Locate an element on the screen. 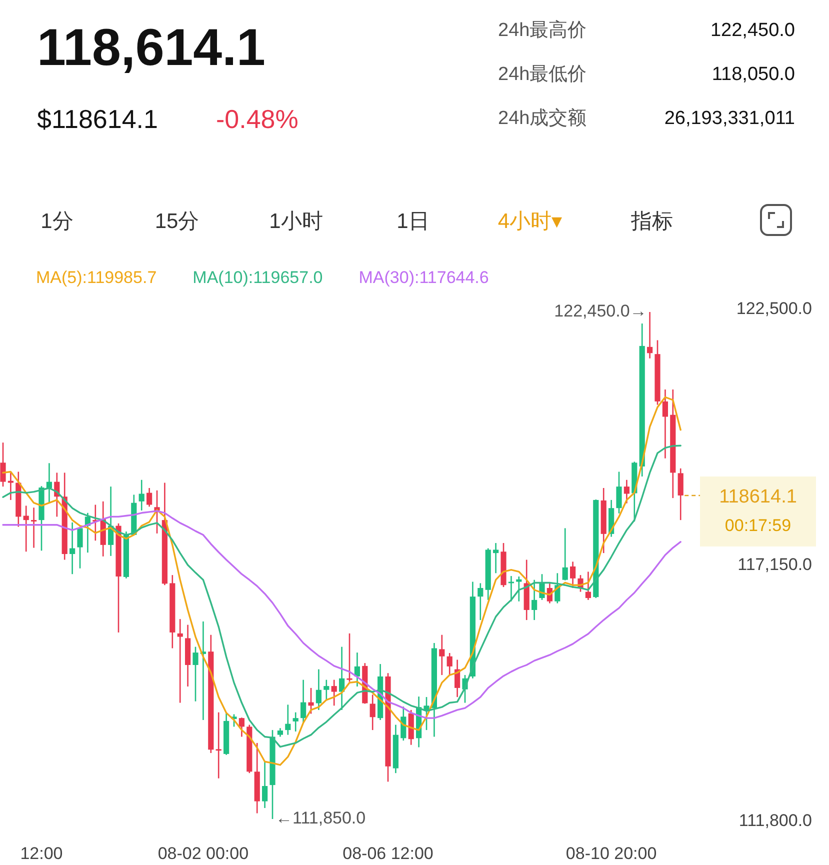  text: MA(5):119985.7 is located at coordinates (96, 277).